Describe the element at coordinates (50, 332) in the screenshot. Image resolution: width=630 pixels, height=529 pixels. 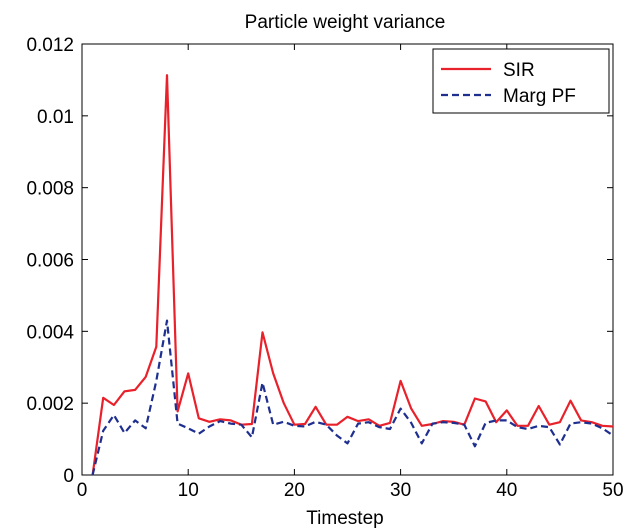
I see `y-tick-label: 0.004` at that location.